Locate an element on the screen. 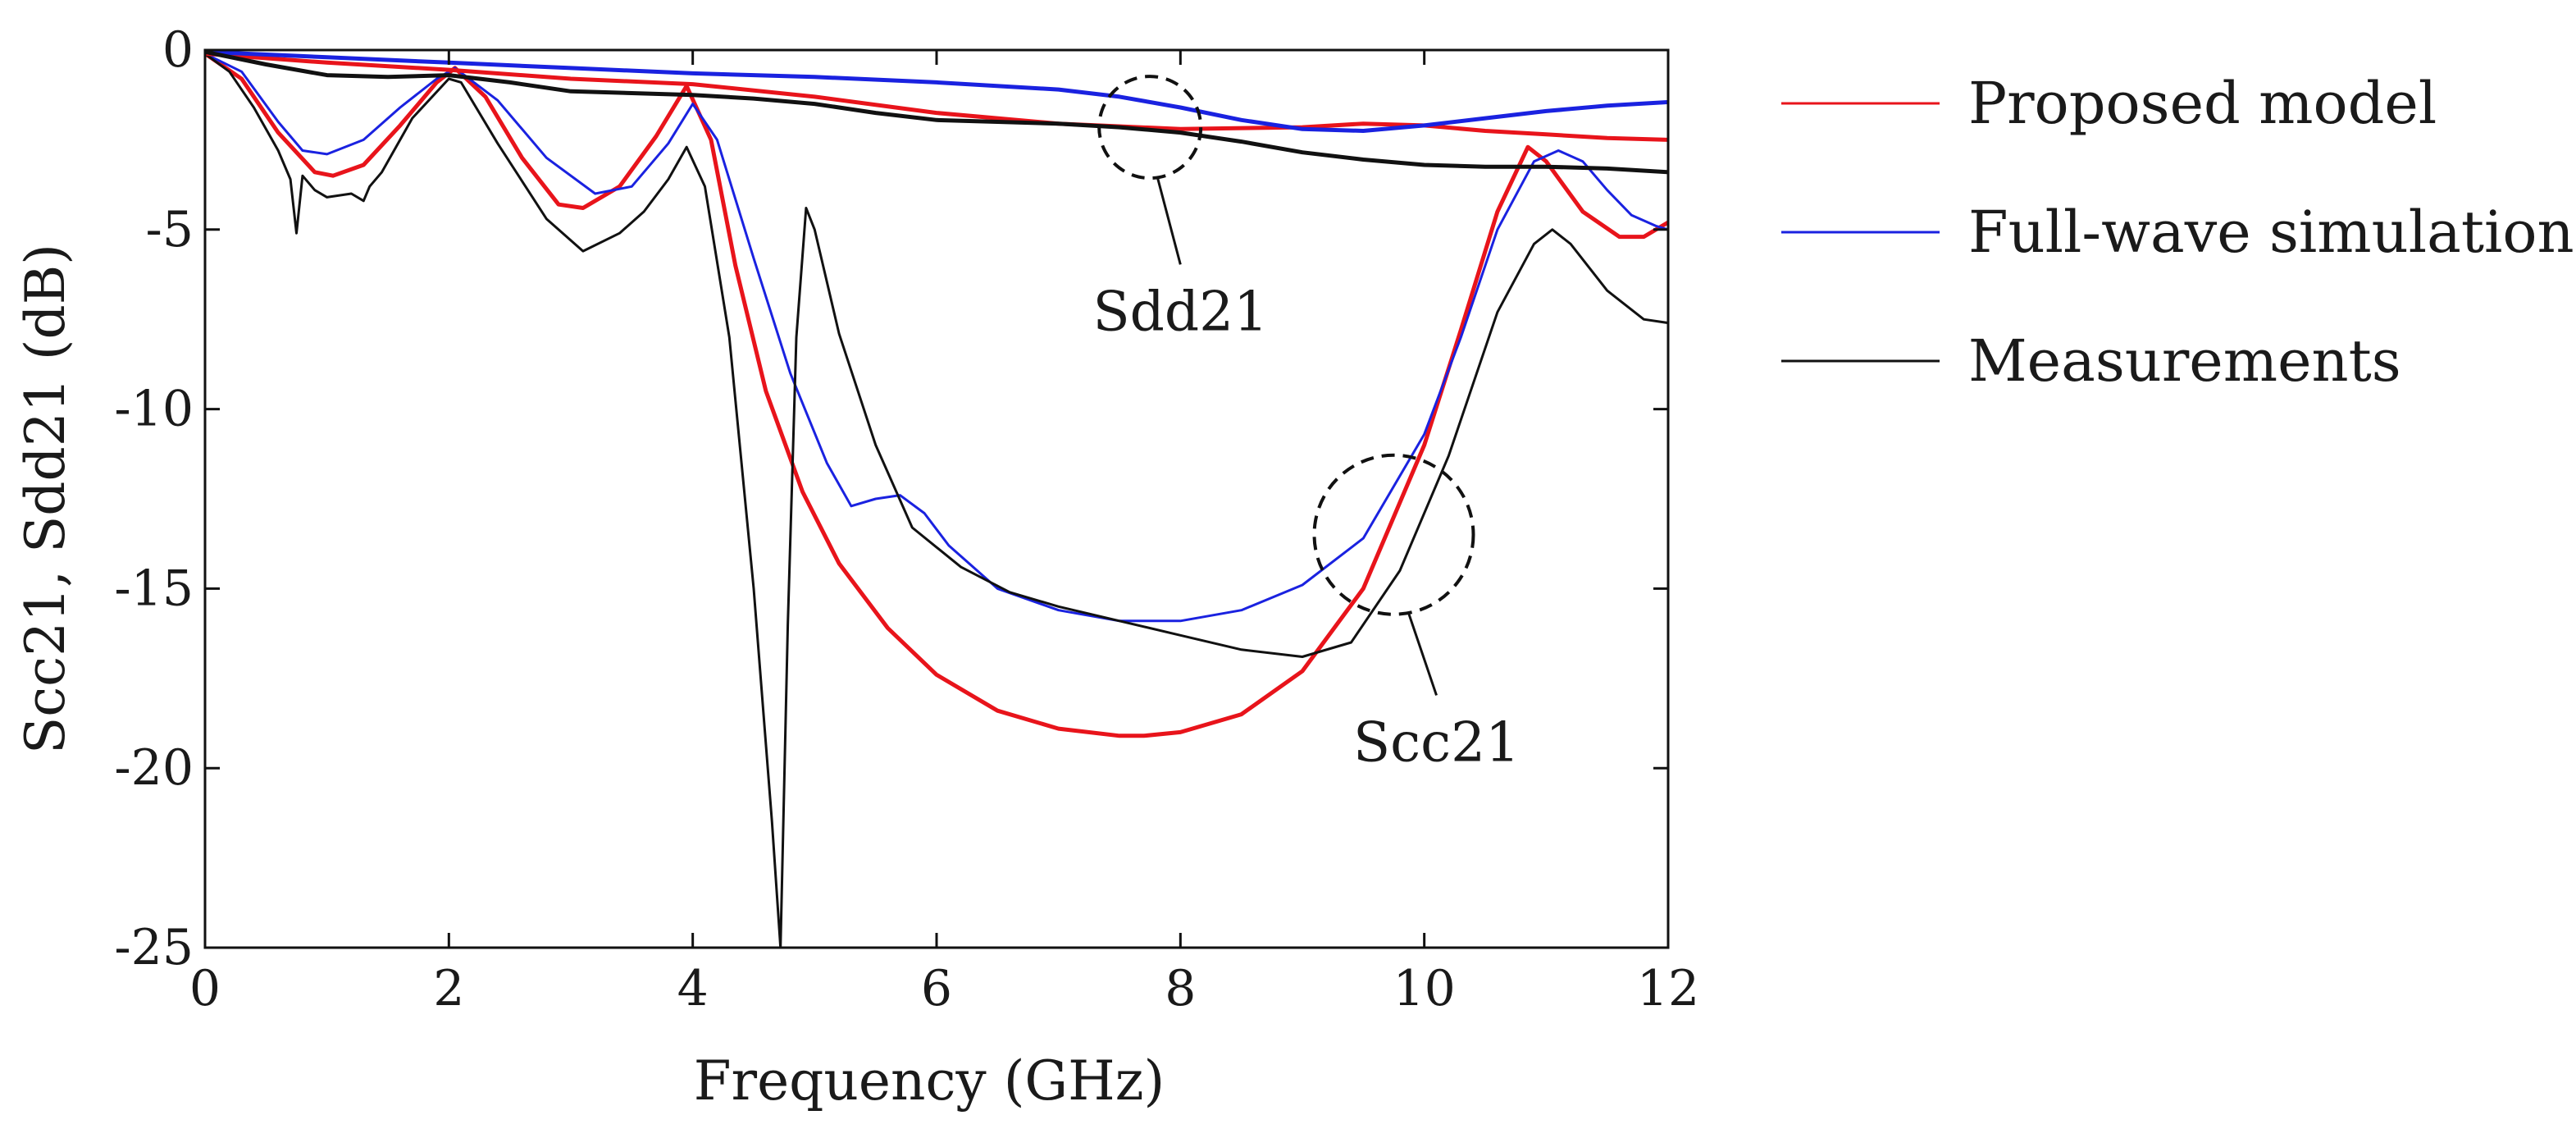 The width and height of the screenshot is (2576, 1138). y-tick-label: -5 is located at coordinates (170, 229).